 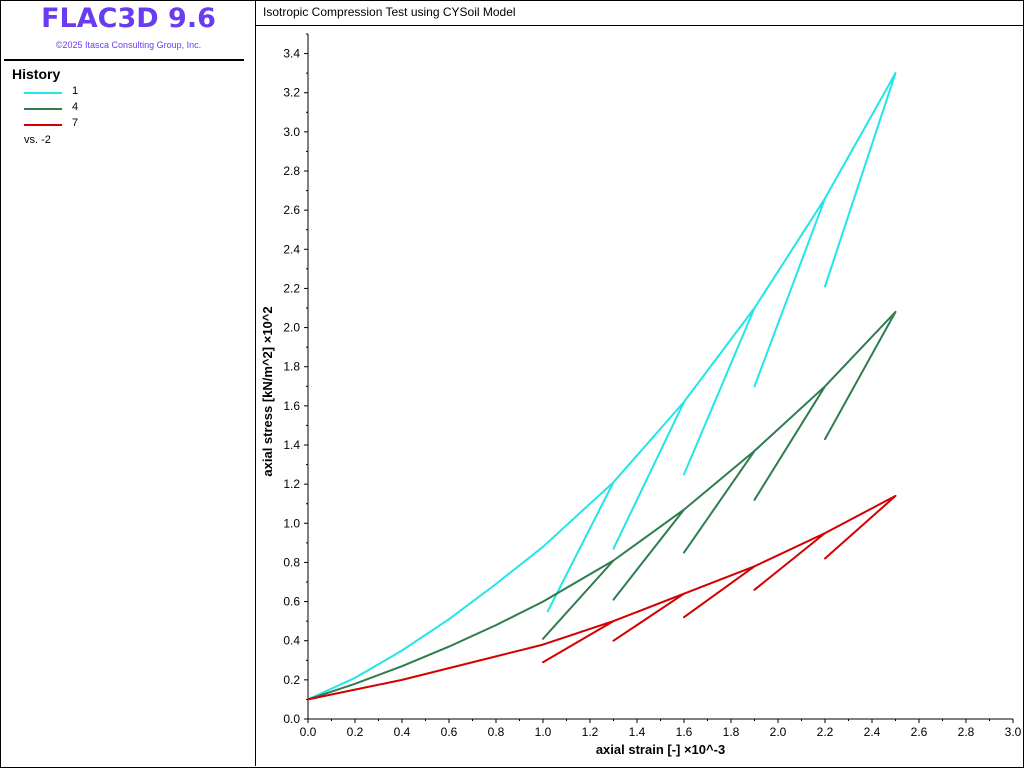 What do you see at coordinates (291, 523) in the screenshot?
I see `y-tick-label-5: 1.0` at bounding box center [291, 523].